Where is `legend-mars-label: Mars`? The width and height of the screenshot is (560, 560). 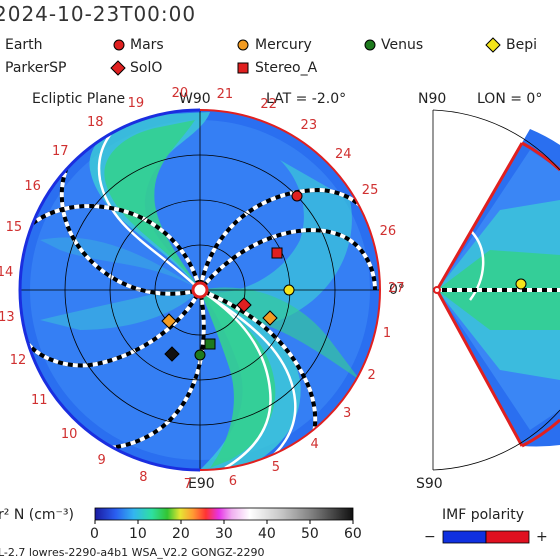
legend-mars-label: Mars is located at coordinates (147, 45).